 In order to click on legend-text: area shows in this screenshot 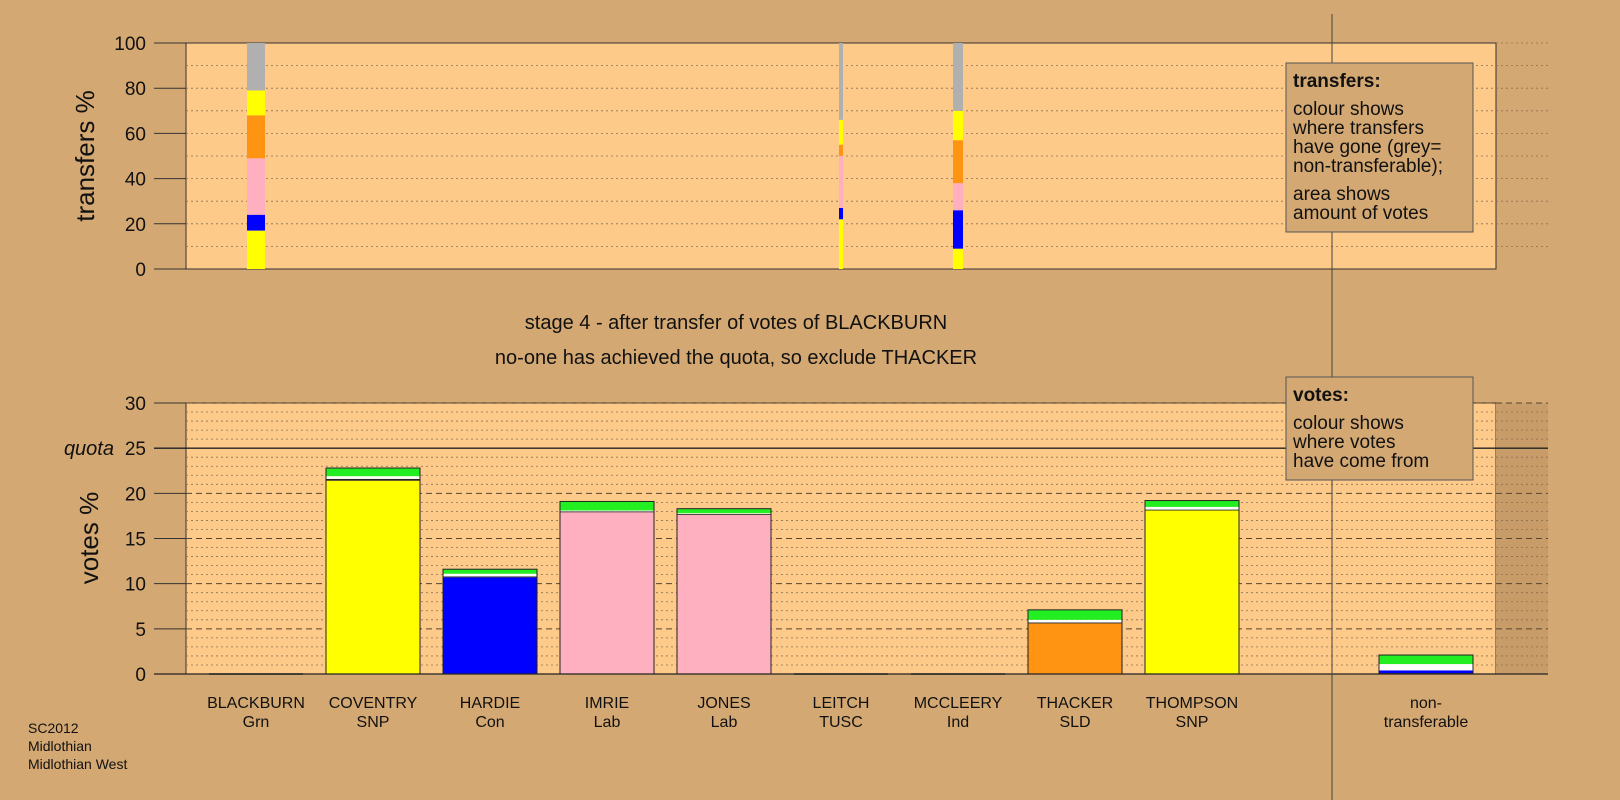, I will do `click(1341, 194)`.